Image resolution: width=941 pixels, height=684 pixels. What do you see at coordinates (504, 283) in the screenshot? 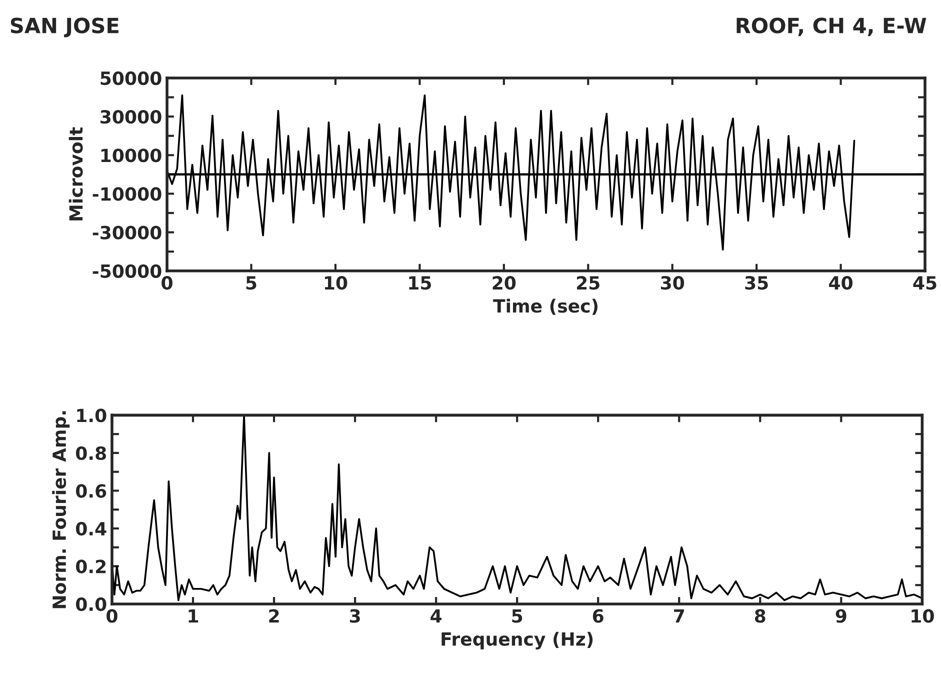
I see `x-tick-label: 20` at bounding box center [504, 283].